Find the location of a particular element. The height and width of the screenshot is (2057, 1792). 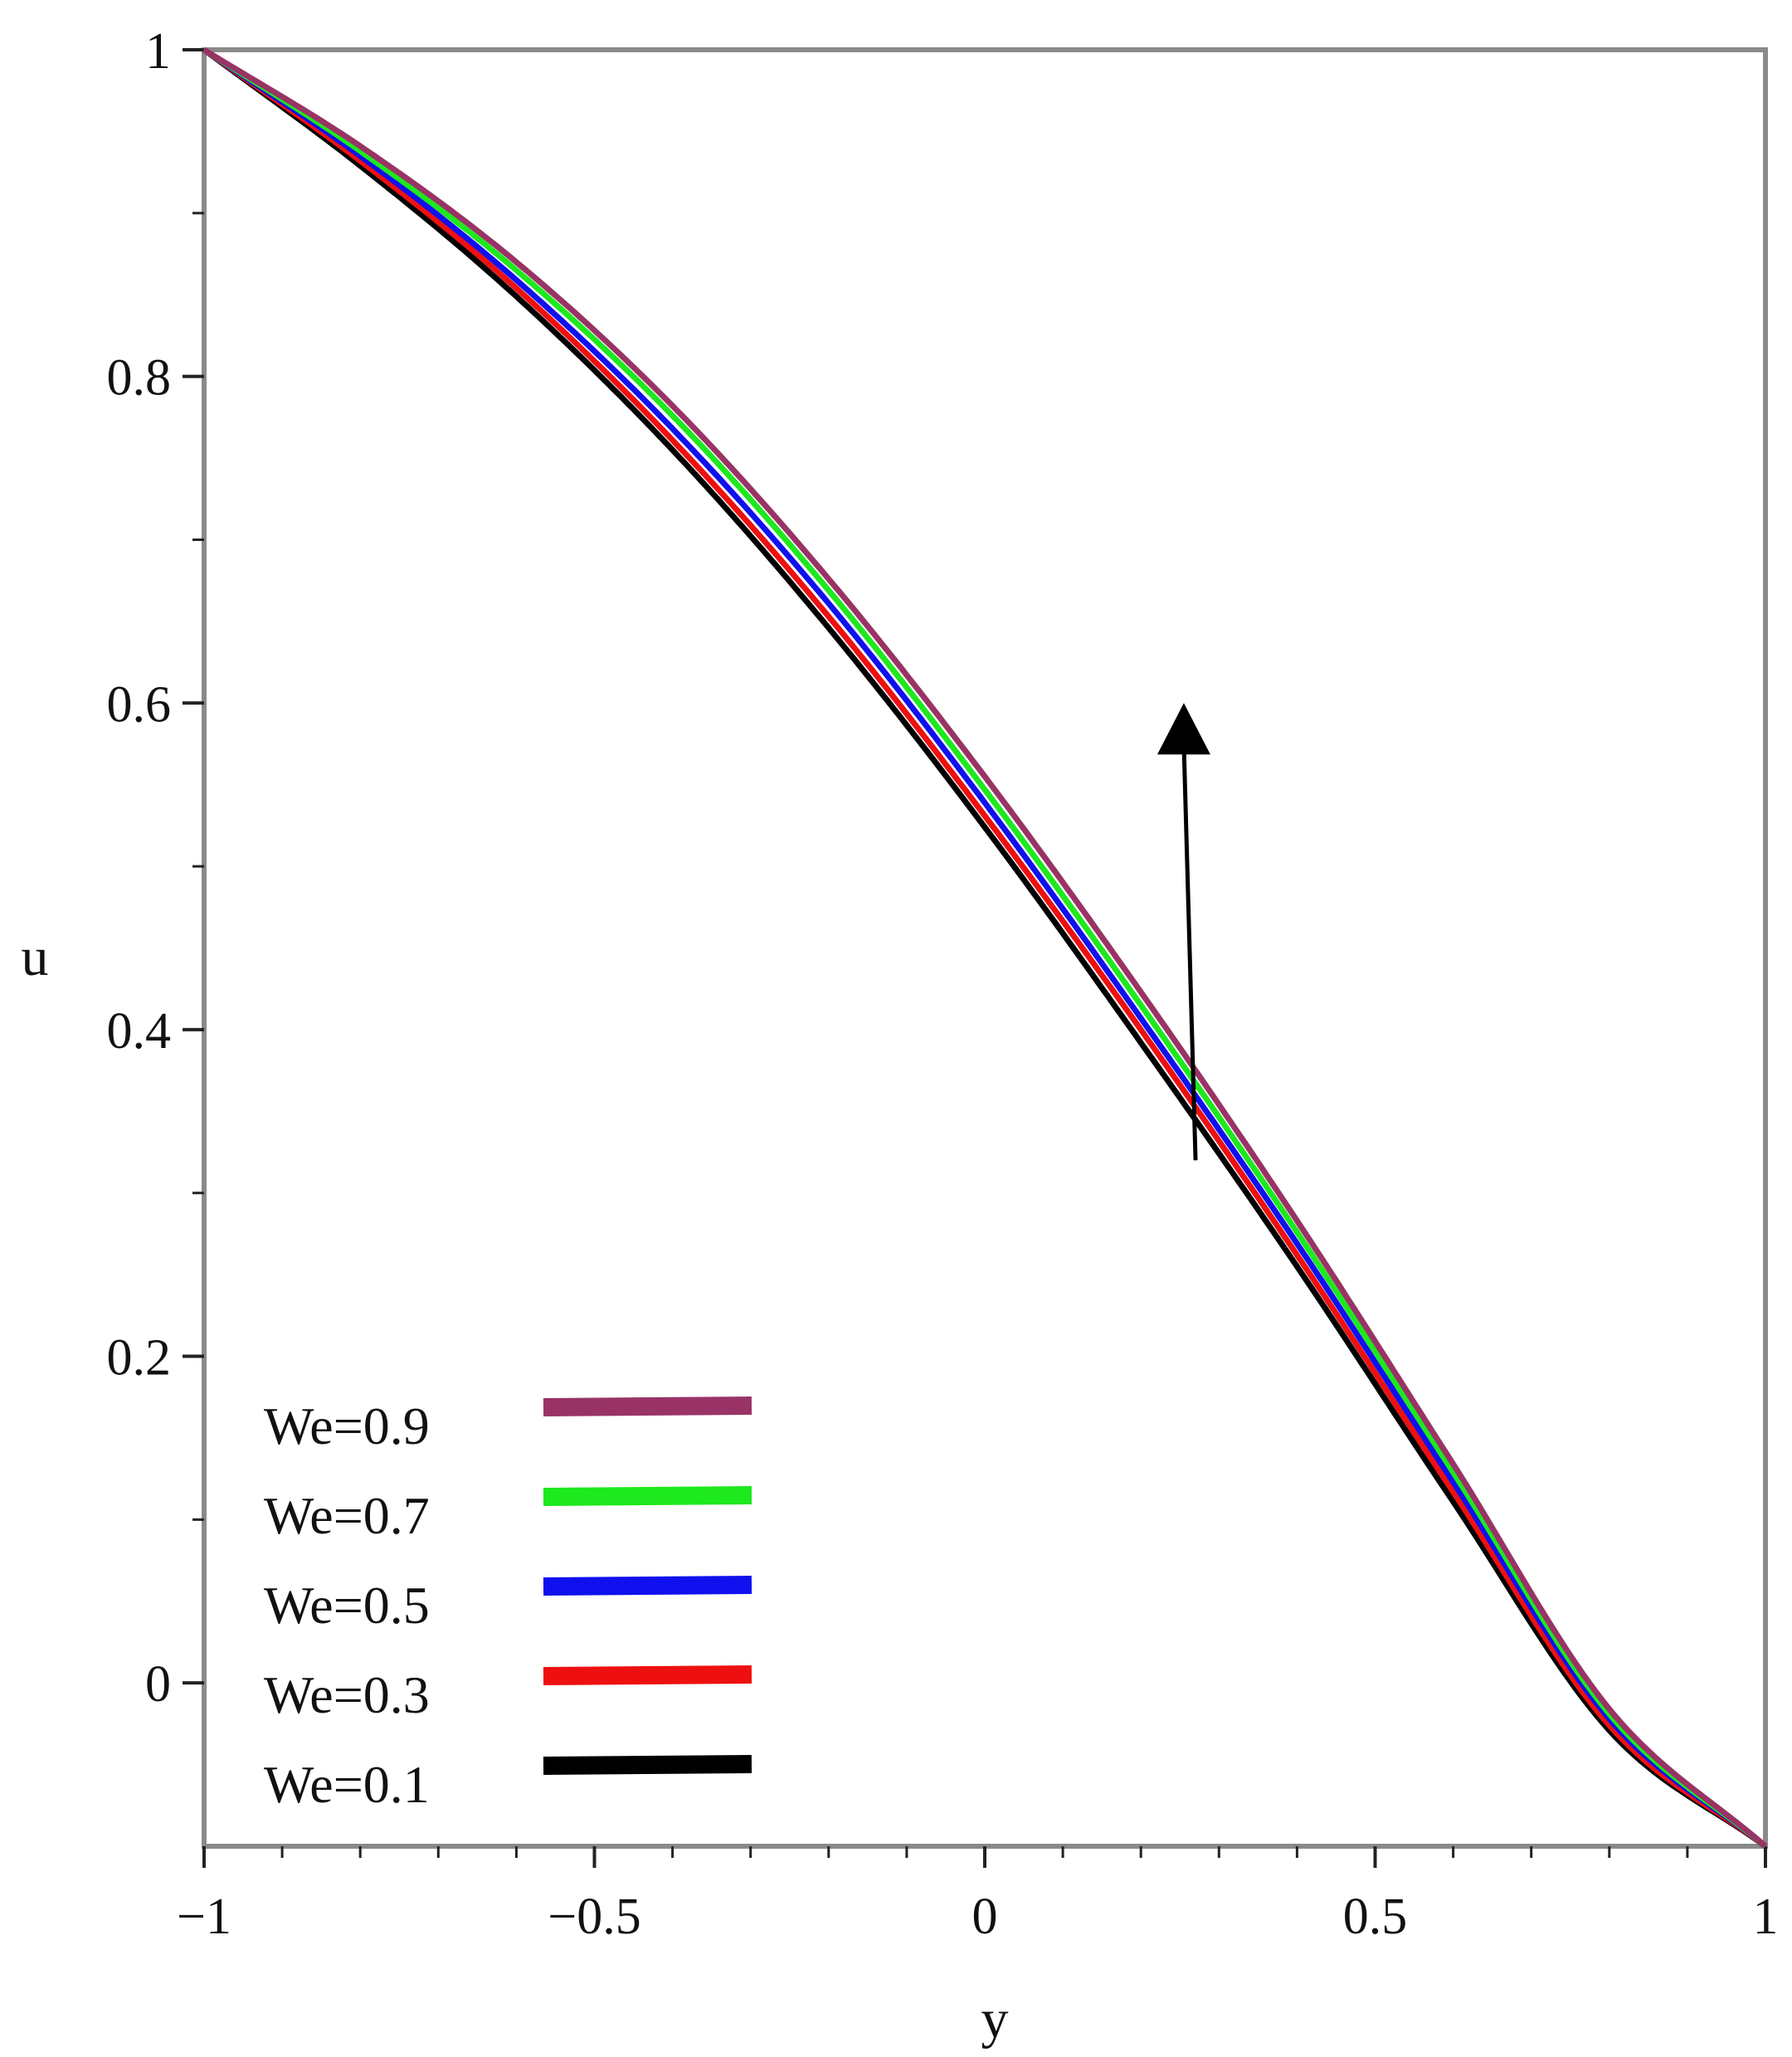

x-tick-label: −0.5 is located at coordinates (594, 1917).